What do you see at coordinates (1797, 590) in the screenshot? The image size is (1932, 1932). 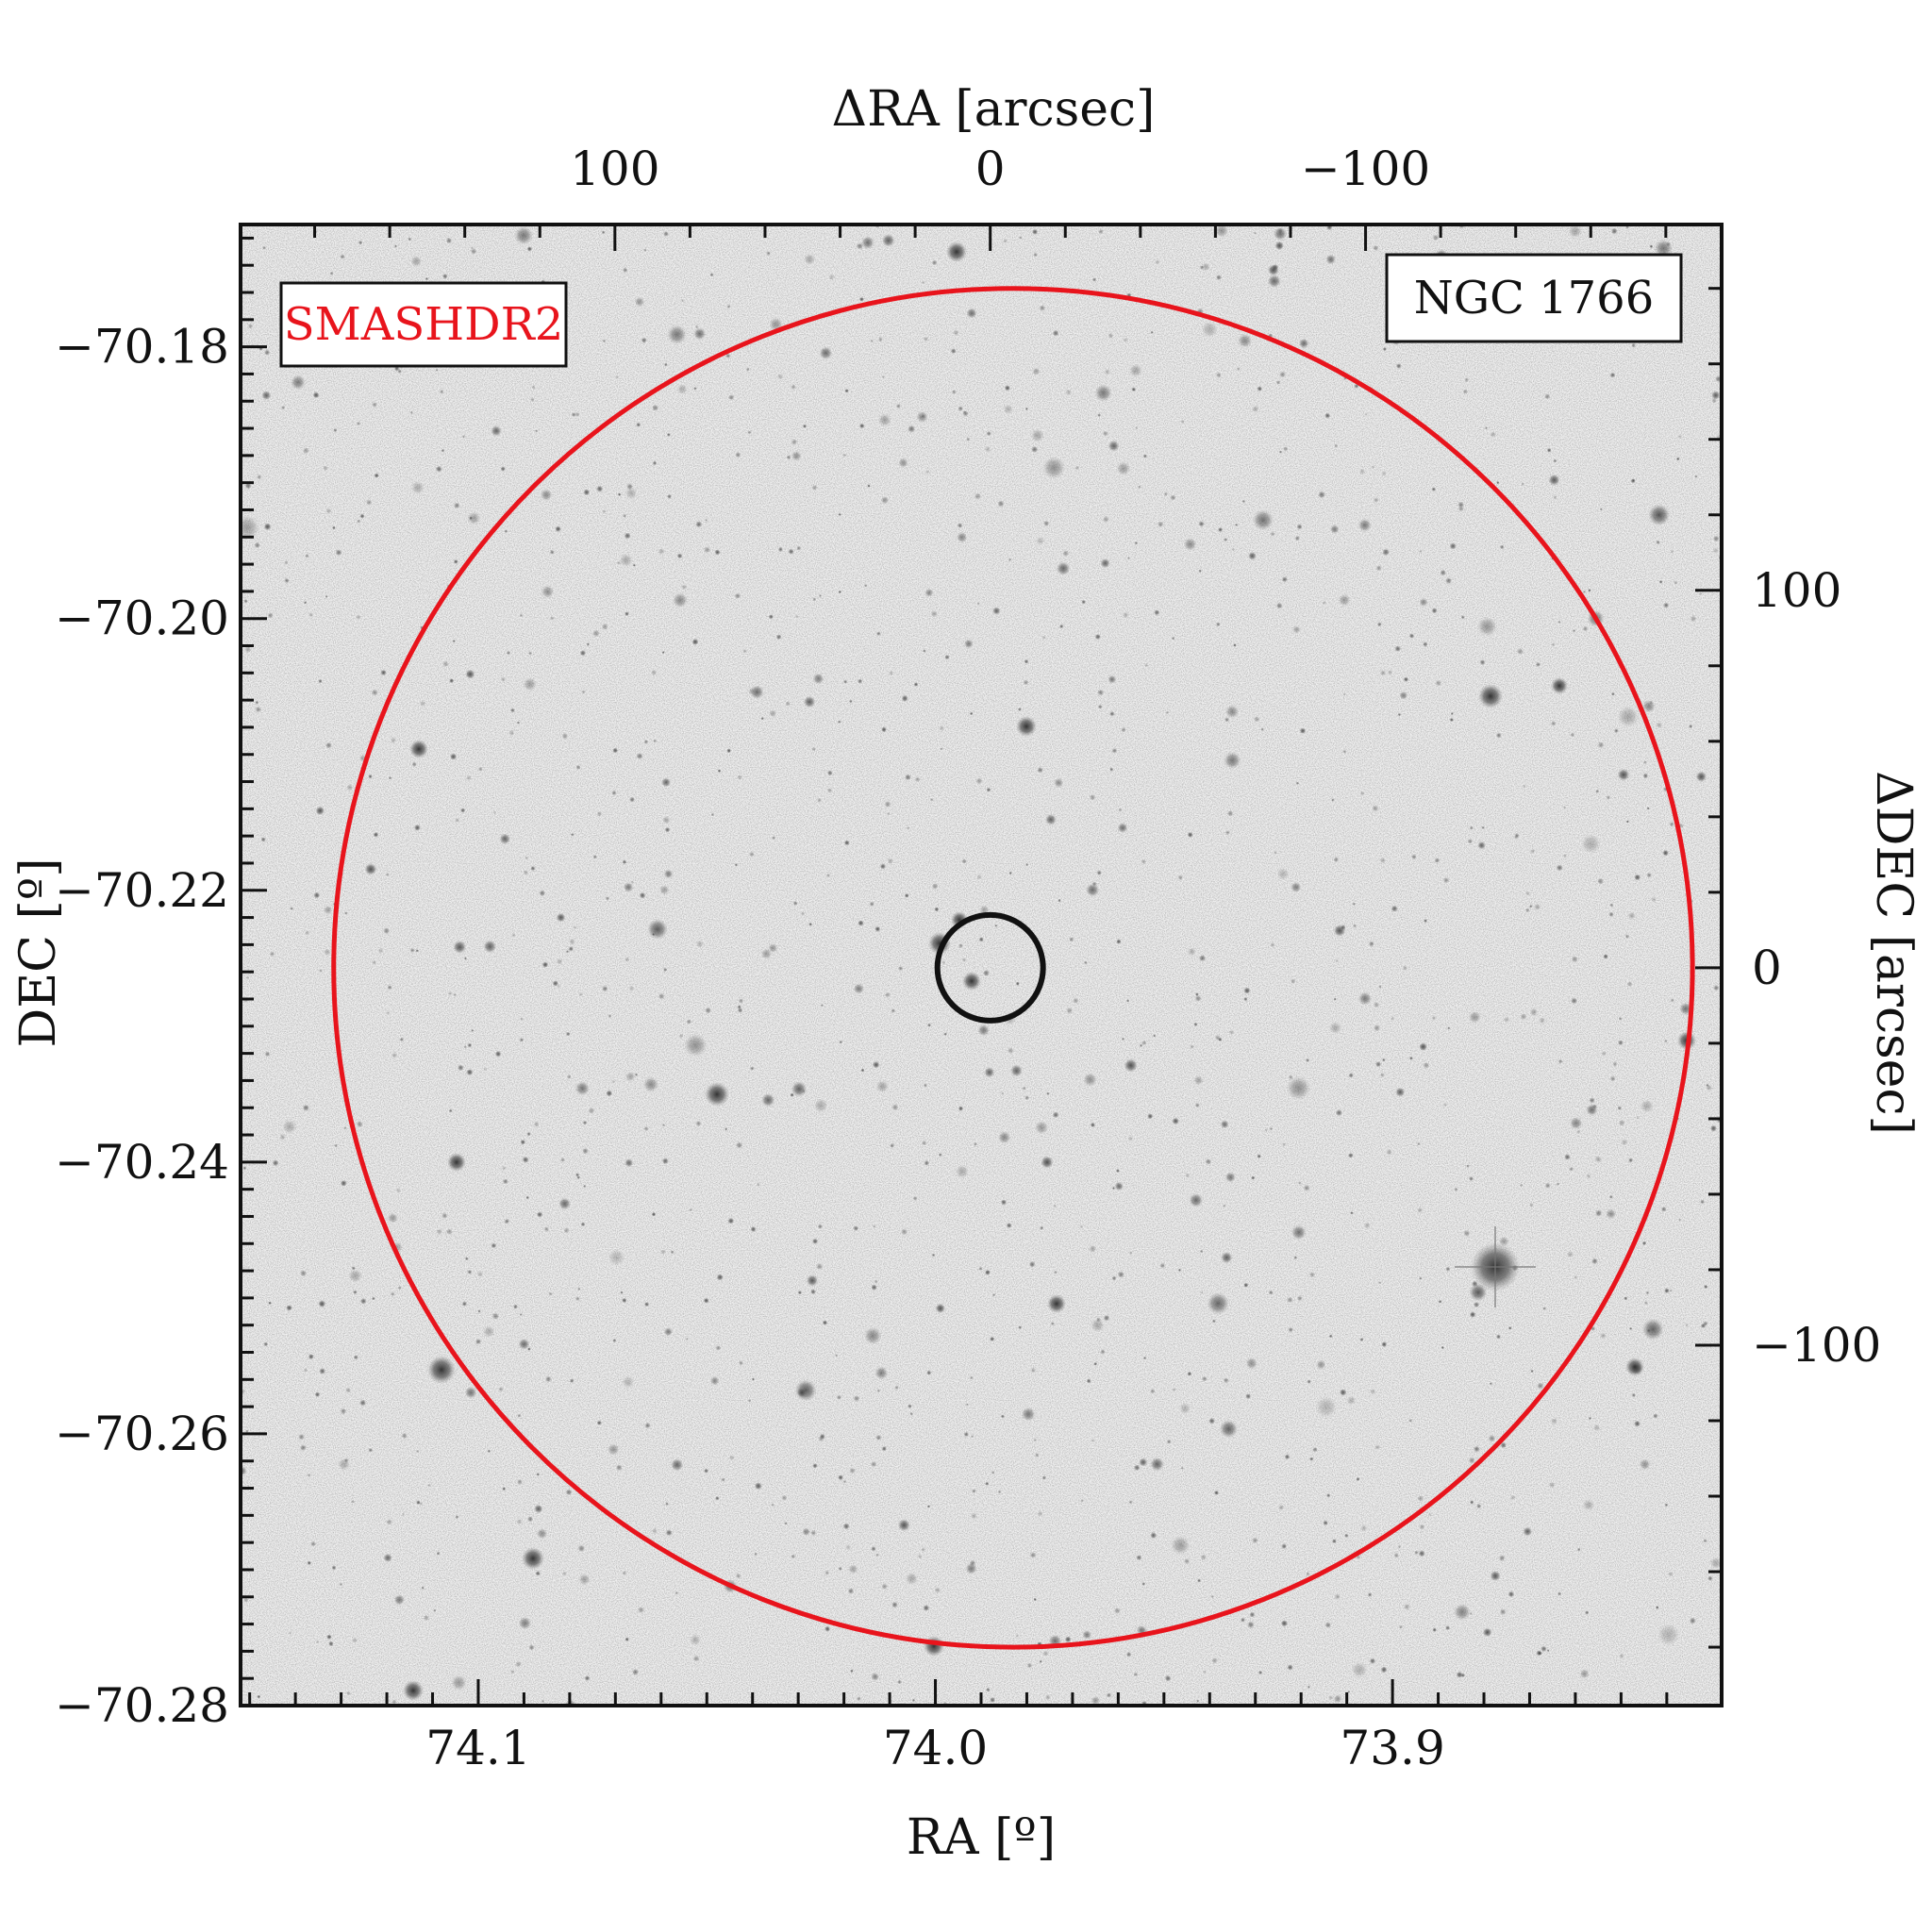 I see `y-right-tick-label: 100` at bounding box center [1797, 590].